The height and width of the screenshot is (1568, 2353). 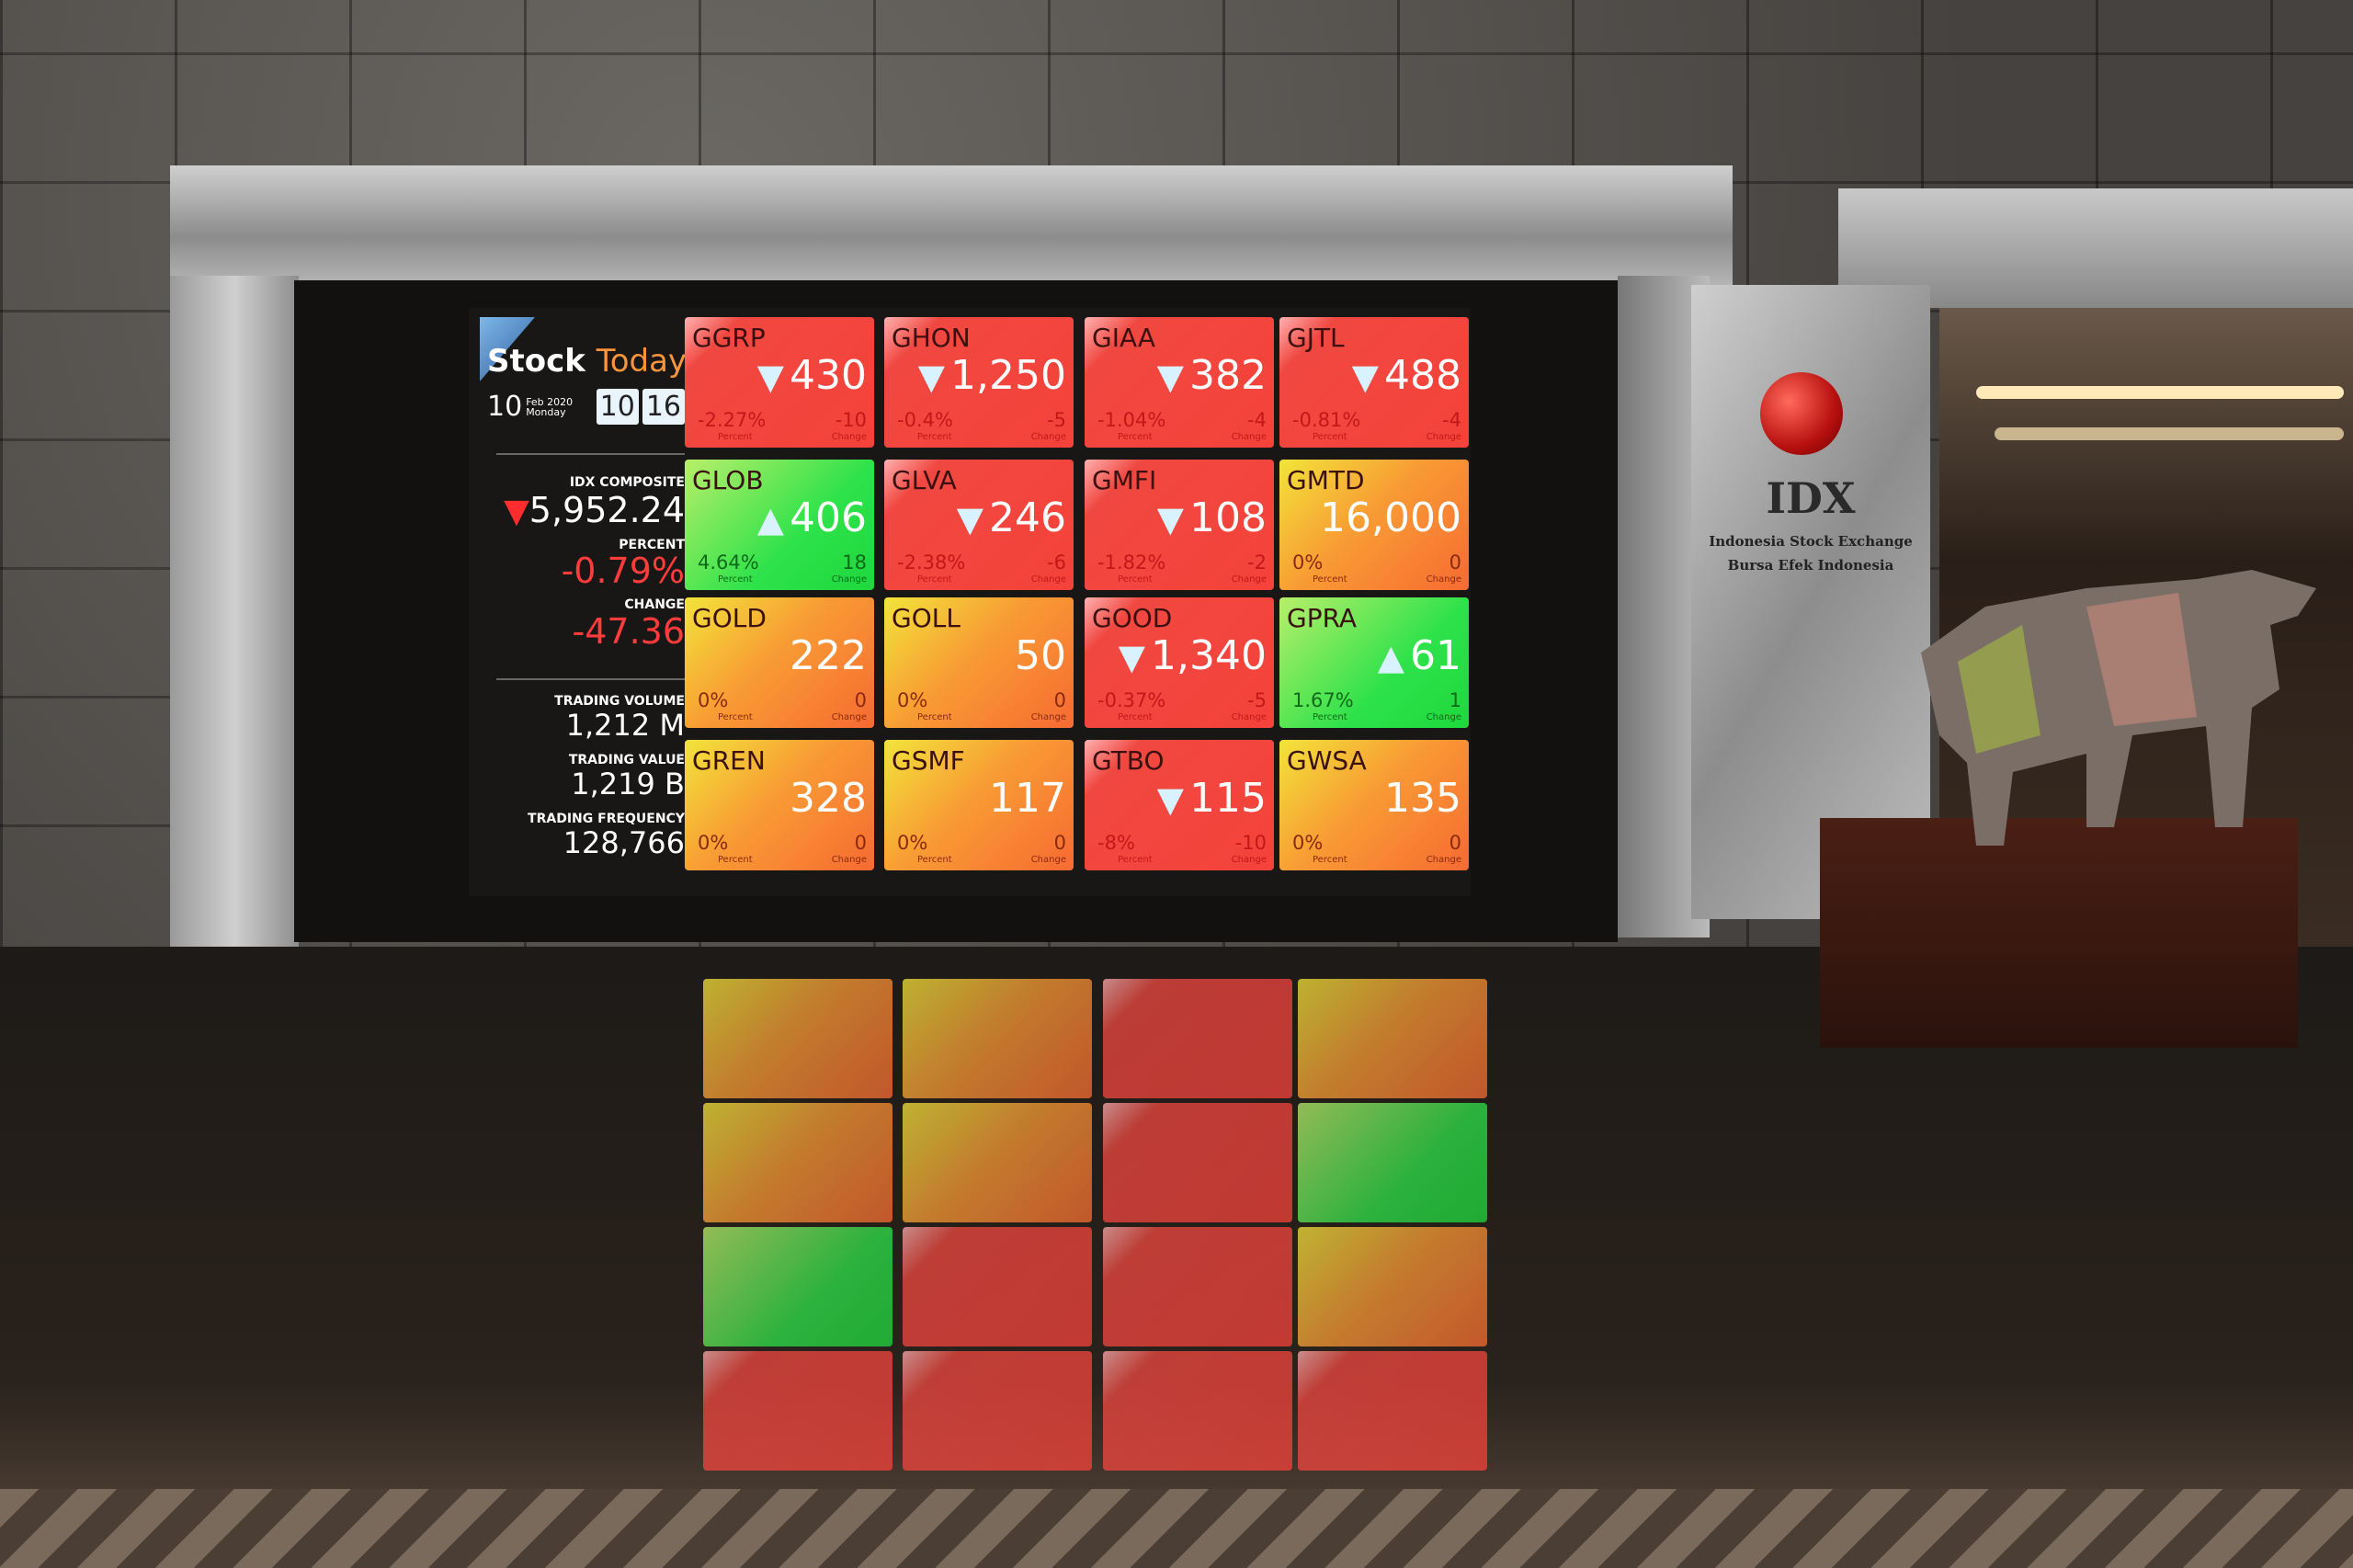 I want to click on stock-tile-ghon: GHON ▼ 1,250 -0.4% -5 Percent Change, so click(x=979, y=382).